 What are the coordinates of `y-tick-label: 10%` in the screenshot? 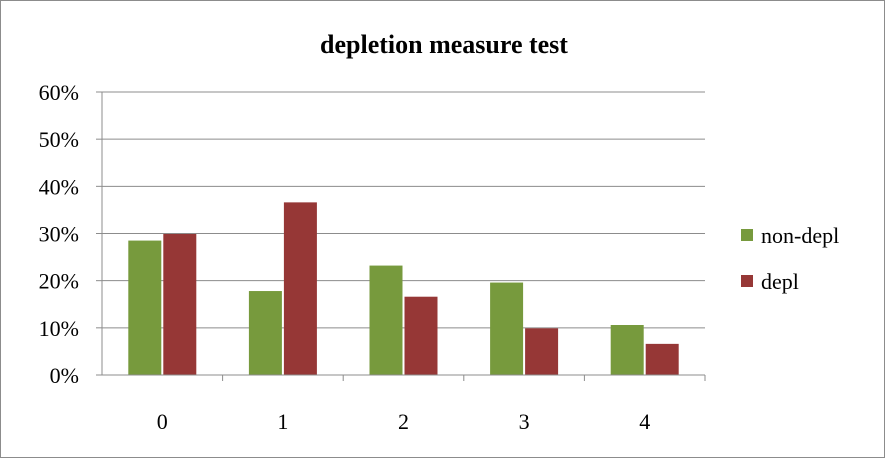 It's located at (59, 328).